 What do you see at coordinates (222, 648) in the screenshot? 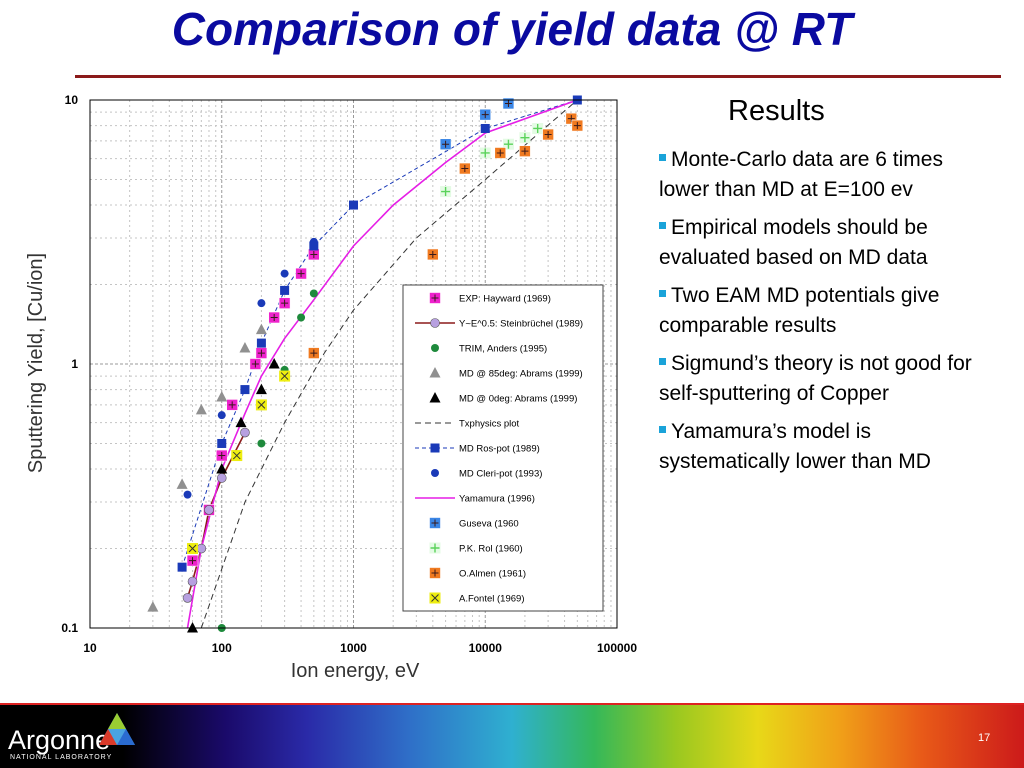
I see `x-tick-label: 100` at bounding box center [222, 648].